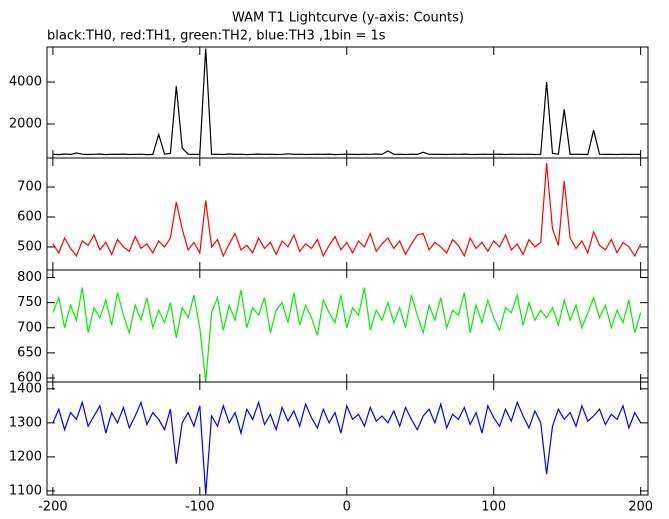 The height and width of the screenshot is (519, 669). I want to click on y-tick-label: 1100, so click(25, 490).